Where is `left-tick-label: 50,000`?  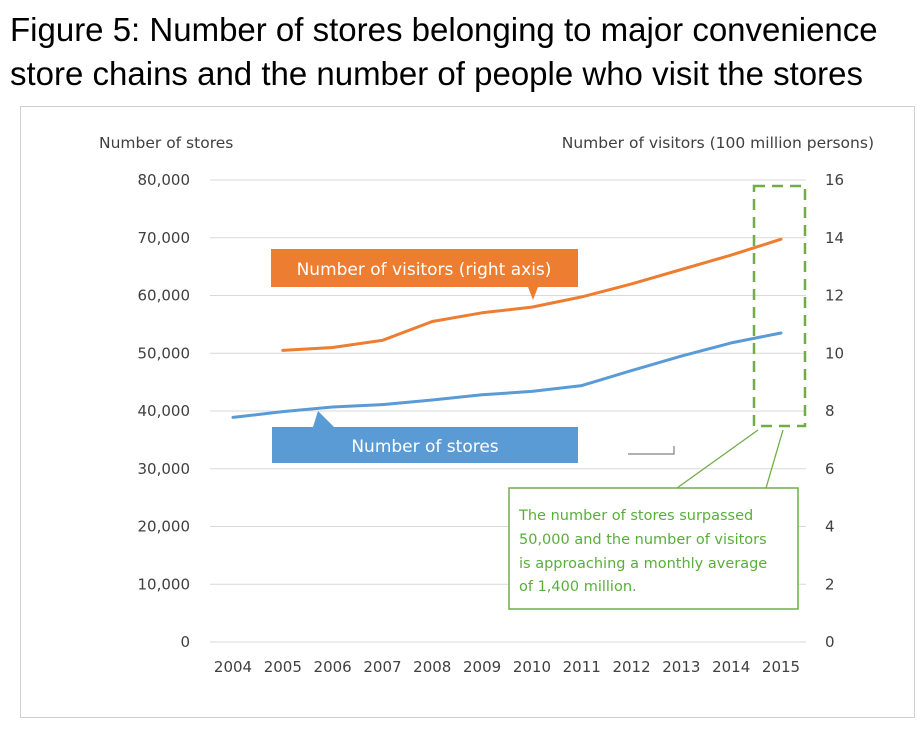 left-tick-label: 50,000 is located at coordinates (164, 353).